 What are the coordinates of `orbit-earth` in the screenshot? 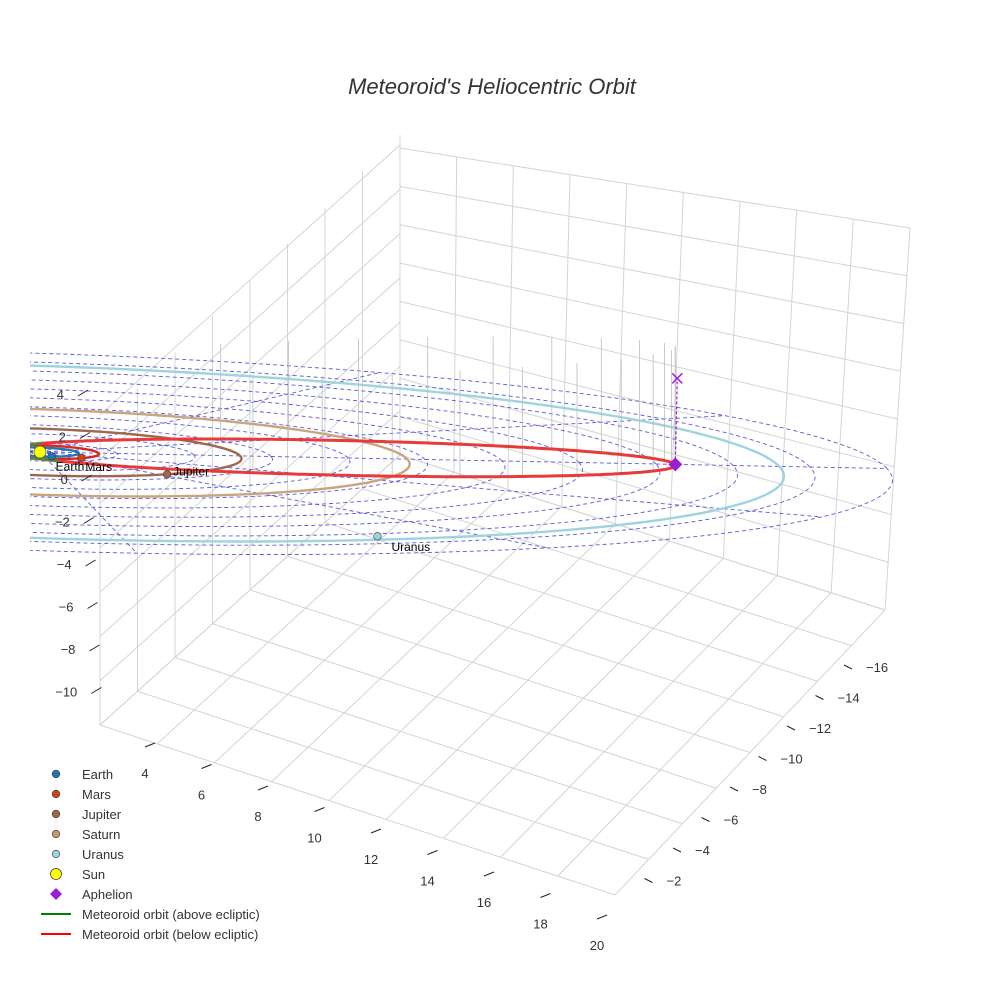 It's located at (55, 452).